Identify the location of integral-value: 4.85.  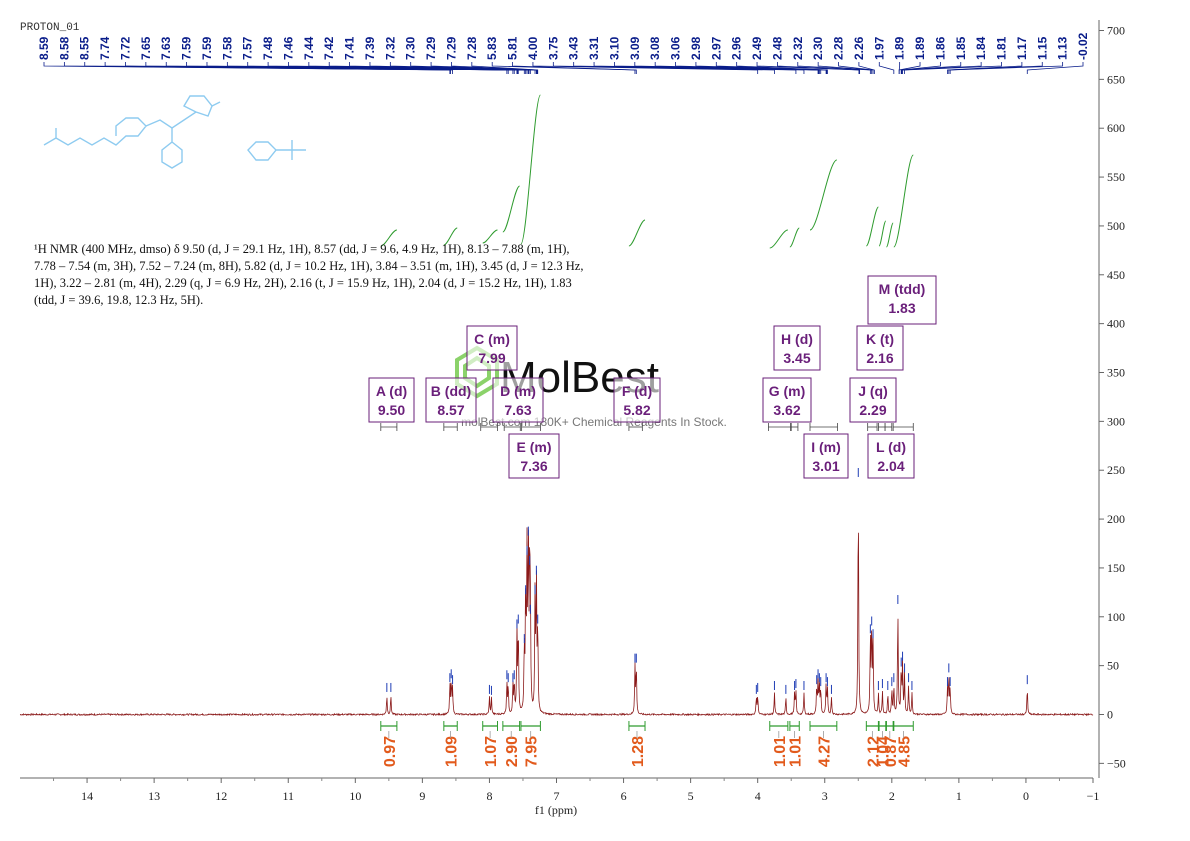
(905, 751).